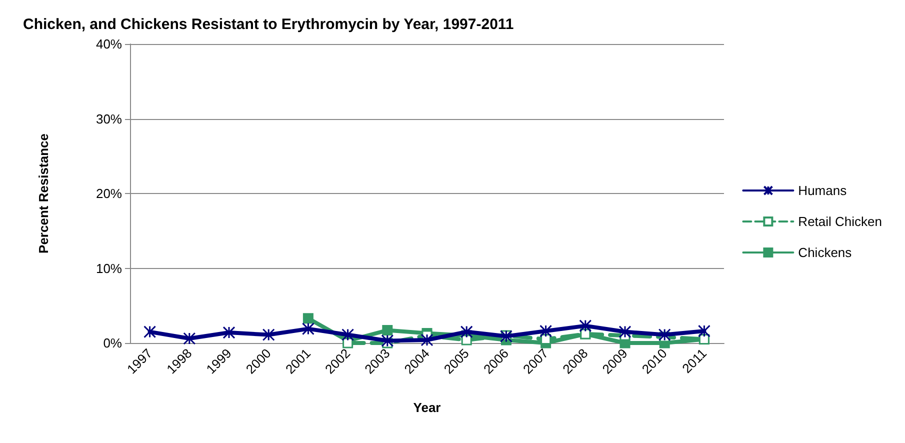 The height and width of the screenshot is (443, 905). I want to click on chart-title: Chicken, and Chickens Resistant to Erythromycin by Year, 1997-2011, so click(268, 24).